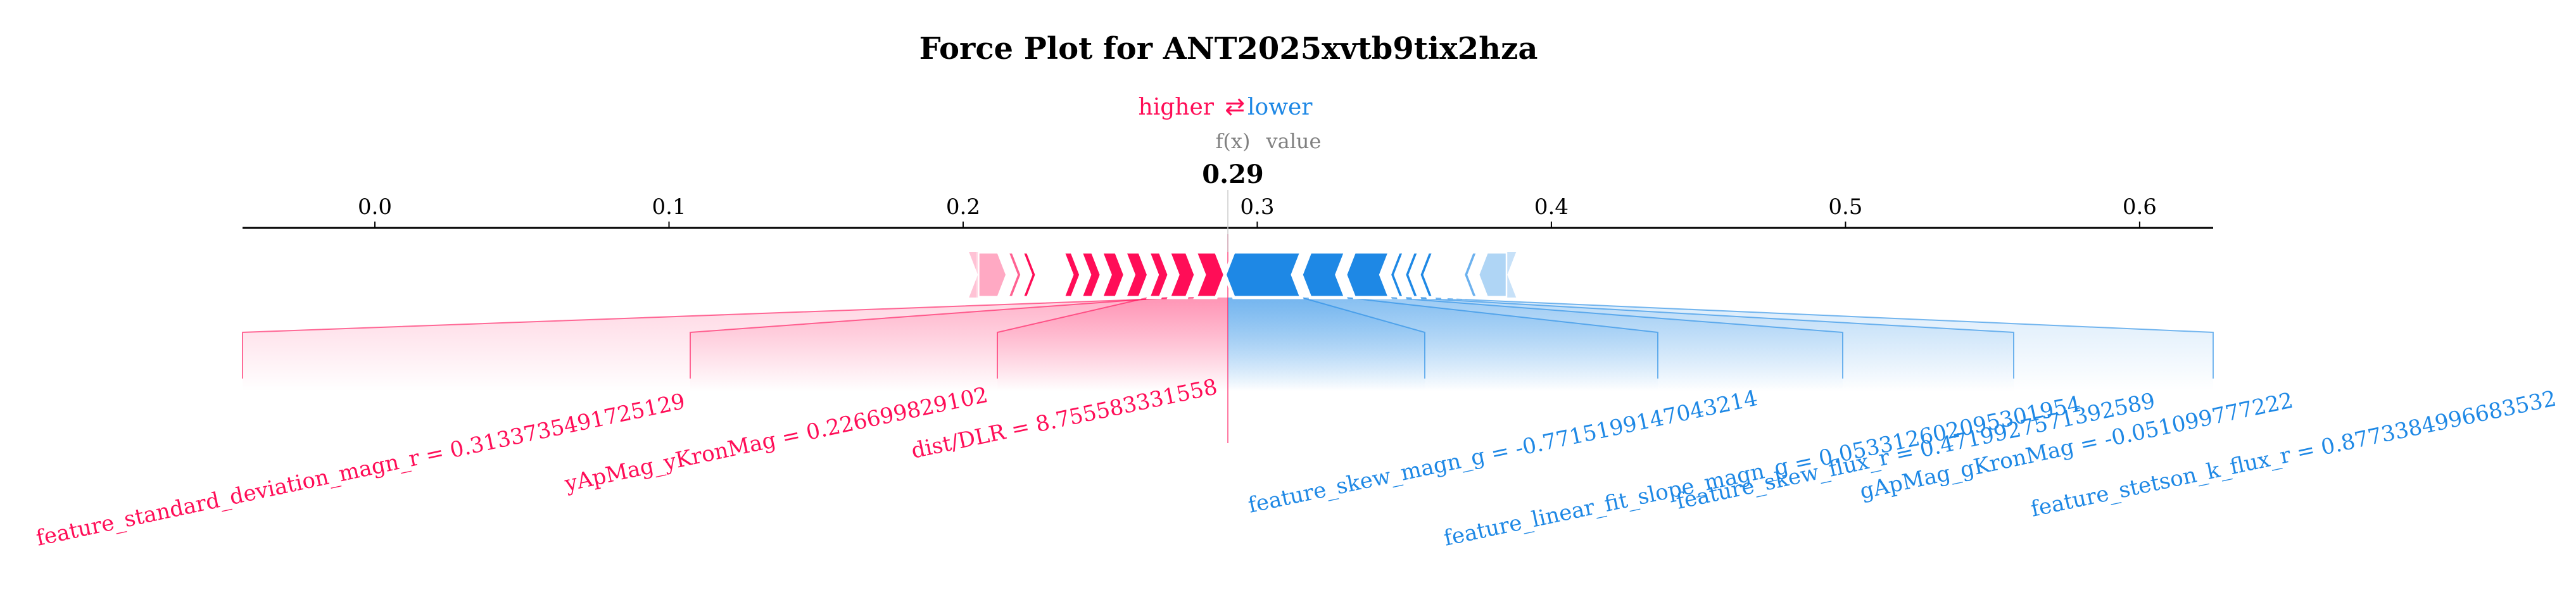 Image resolution: width=2576 pixels, height=590 pixels. I want to click on positive-tail, so click(973, 275).